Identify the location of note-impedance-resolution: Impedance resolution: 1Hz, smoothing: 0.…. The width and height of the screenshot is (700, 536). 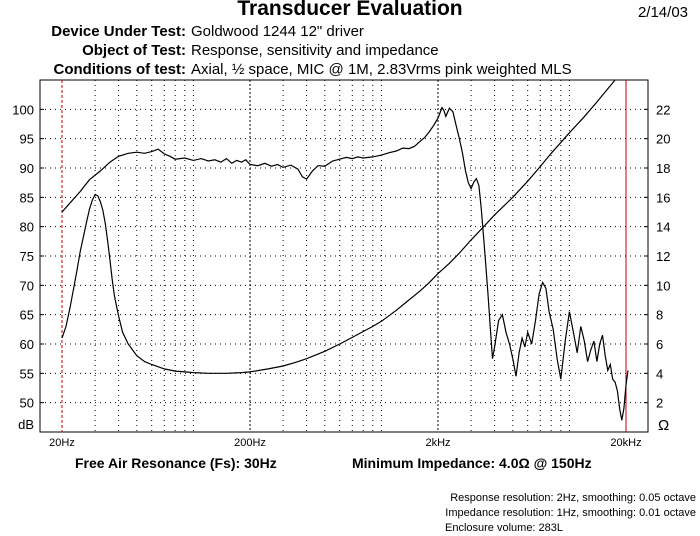
(570, 513).